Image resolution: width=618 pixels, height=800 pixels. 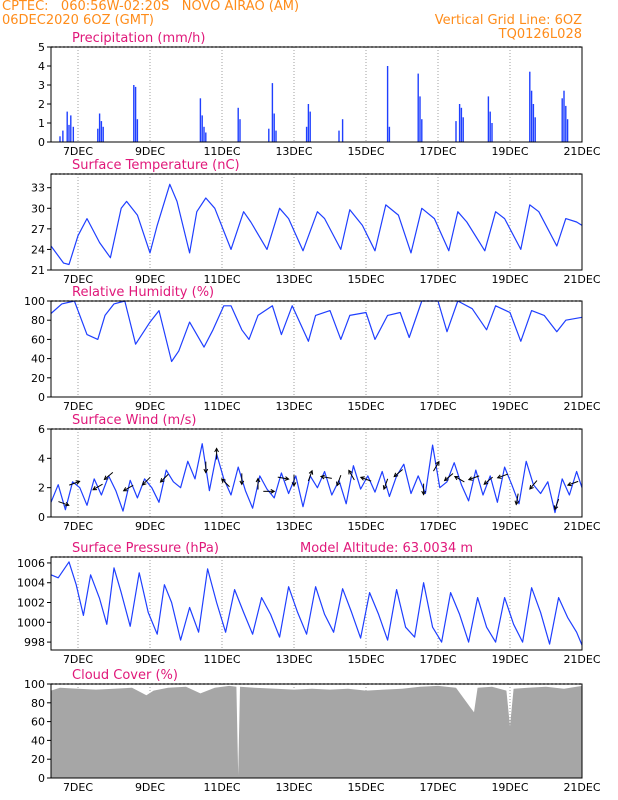 I want to click on temperature-frame, so click(x=316, y=222).